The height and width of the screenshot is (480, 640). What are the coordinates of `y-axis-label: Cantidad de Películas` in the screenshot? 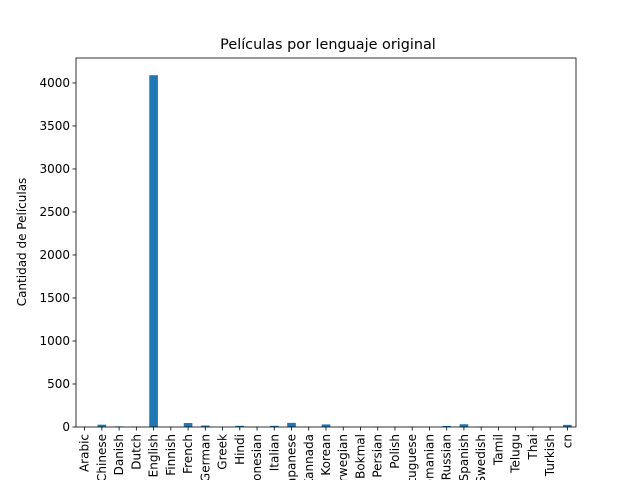 It's located at (22, 242).